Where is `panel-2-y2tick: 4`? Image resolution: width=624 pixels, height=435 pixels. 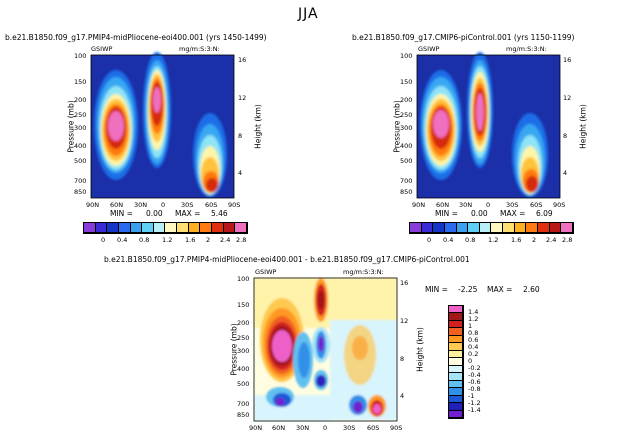 panel-2-y2tick: 4 is located at coordinates (565, 173).